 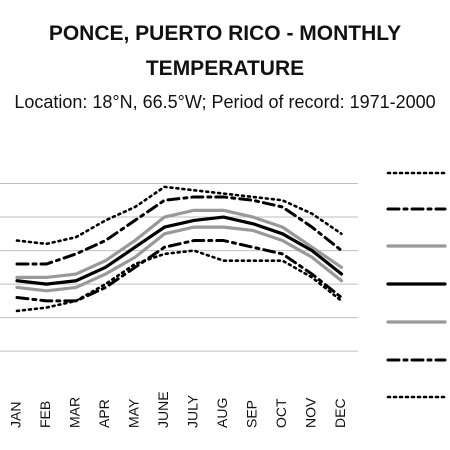 I want to click on x-tick-label: NOV, so click(x=311, y=412).